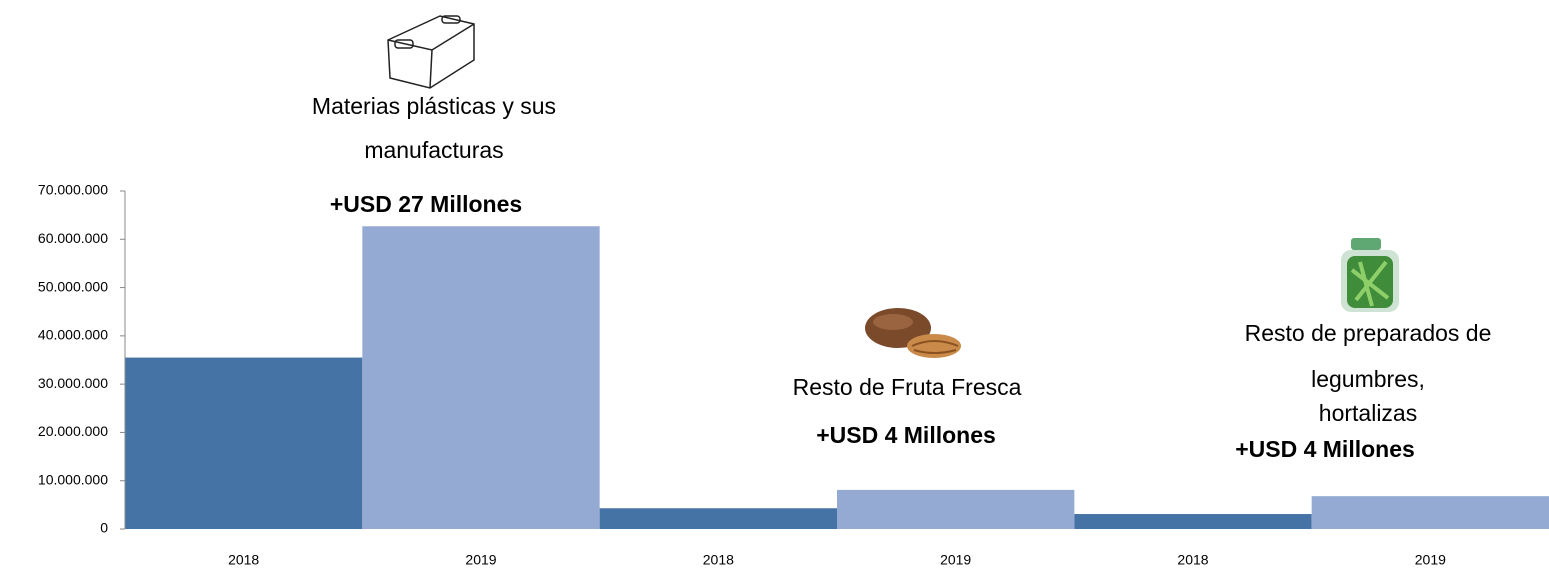 The width and height of the screenshot is (1549, 571). What do you see at coordinates (73, 286) in the screenshot?
I see `y-tick-label: 50.000.000` at bounding box center [73, 286].